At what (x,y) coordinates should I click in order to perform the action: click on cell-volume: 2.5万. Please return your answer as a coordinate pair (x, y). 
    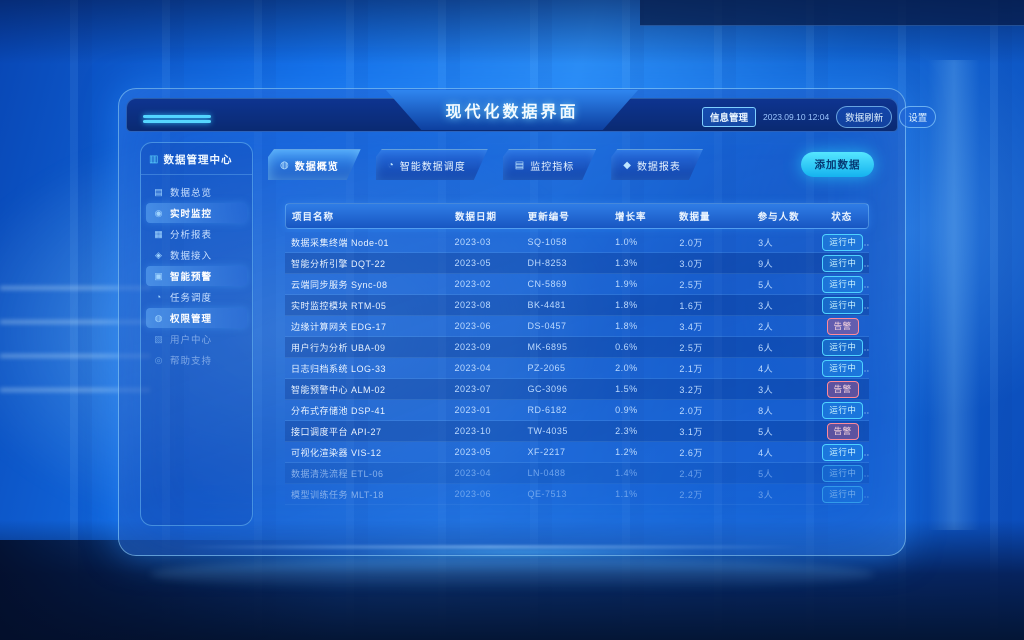
    Looking at the image, I should click on (691, 347).